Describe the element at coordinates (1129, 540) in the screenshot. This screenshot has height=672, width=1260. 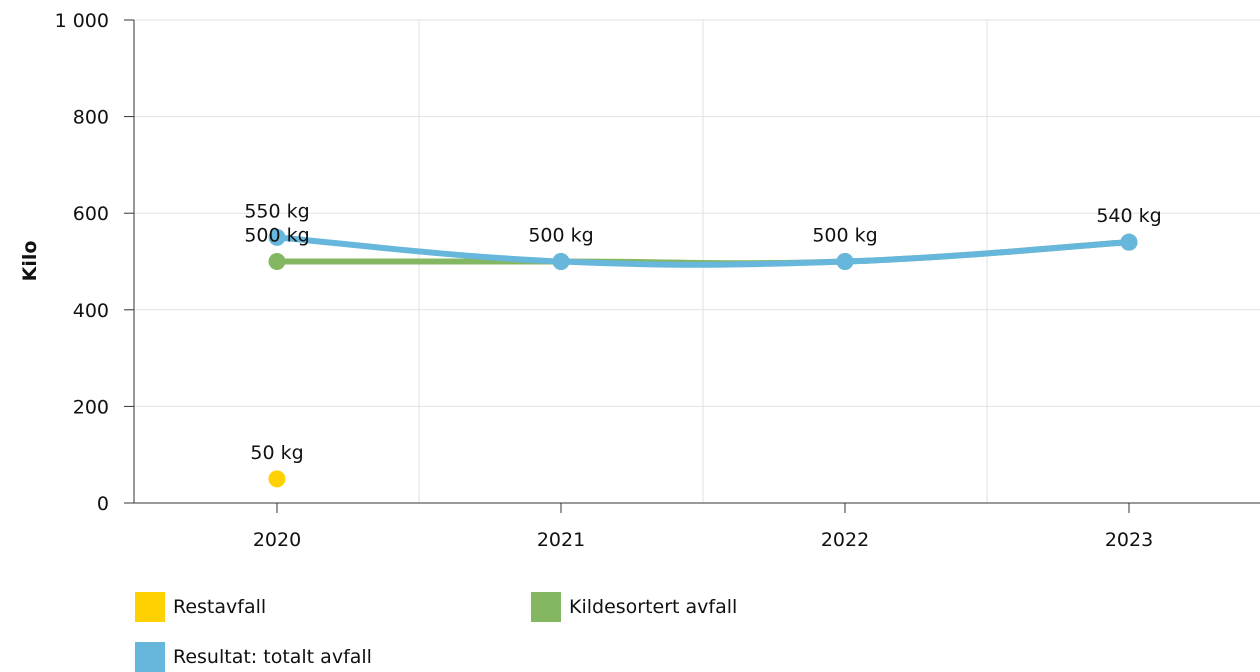
I see `x-tick-label: 2023` at that location.